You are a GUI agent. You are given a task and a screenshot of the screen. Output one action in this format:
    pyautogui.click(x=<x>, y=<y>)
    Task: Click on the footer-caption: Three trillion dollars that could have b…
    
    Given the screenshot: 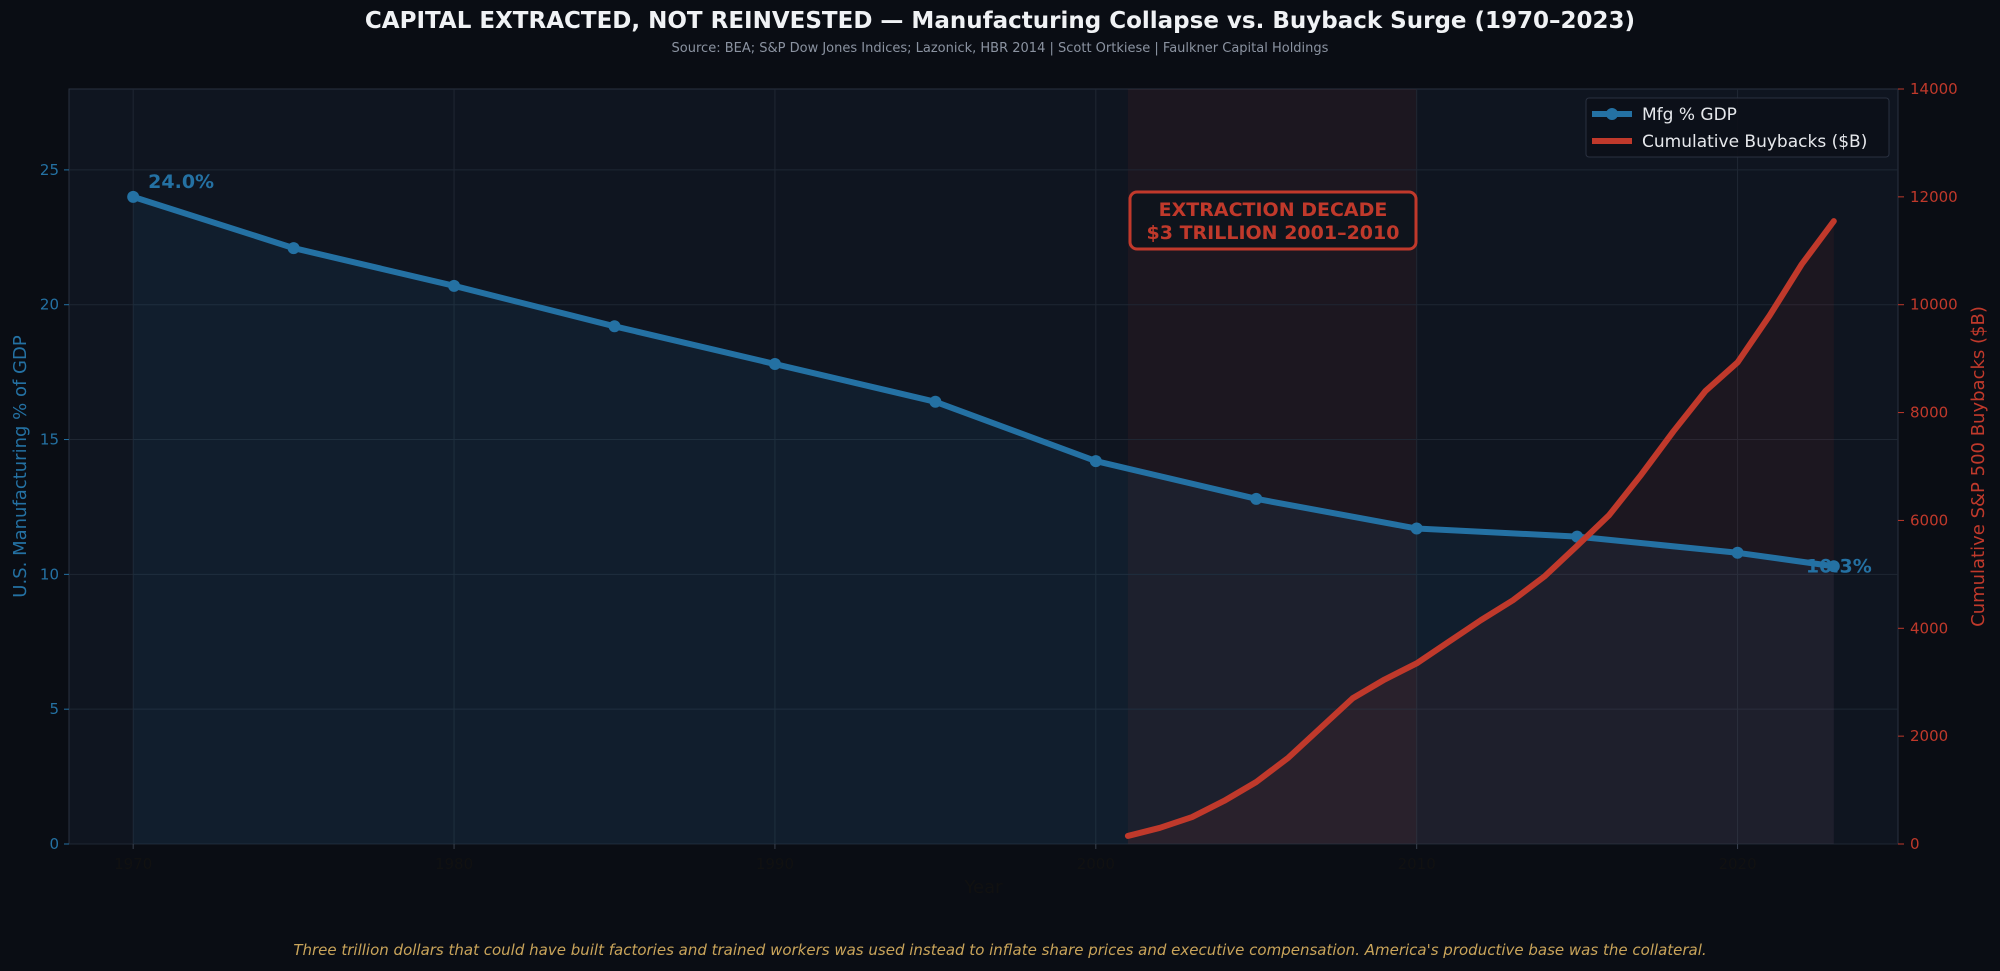 What is the action you would take?
    pyautogui.click(x=1000, y=950)
    